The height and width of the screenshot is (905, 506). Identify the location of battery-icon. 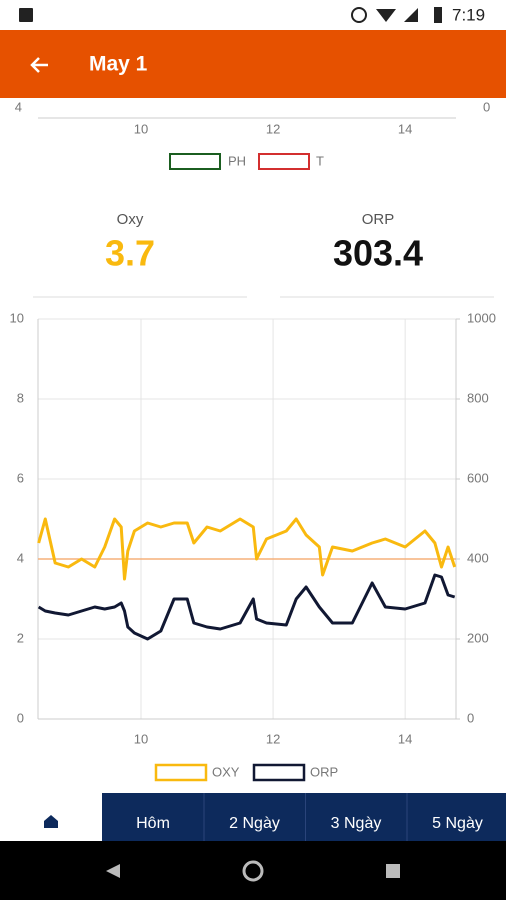
(438, 15).